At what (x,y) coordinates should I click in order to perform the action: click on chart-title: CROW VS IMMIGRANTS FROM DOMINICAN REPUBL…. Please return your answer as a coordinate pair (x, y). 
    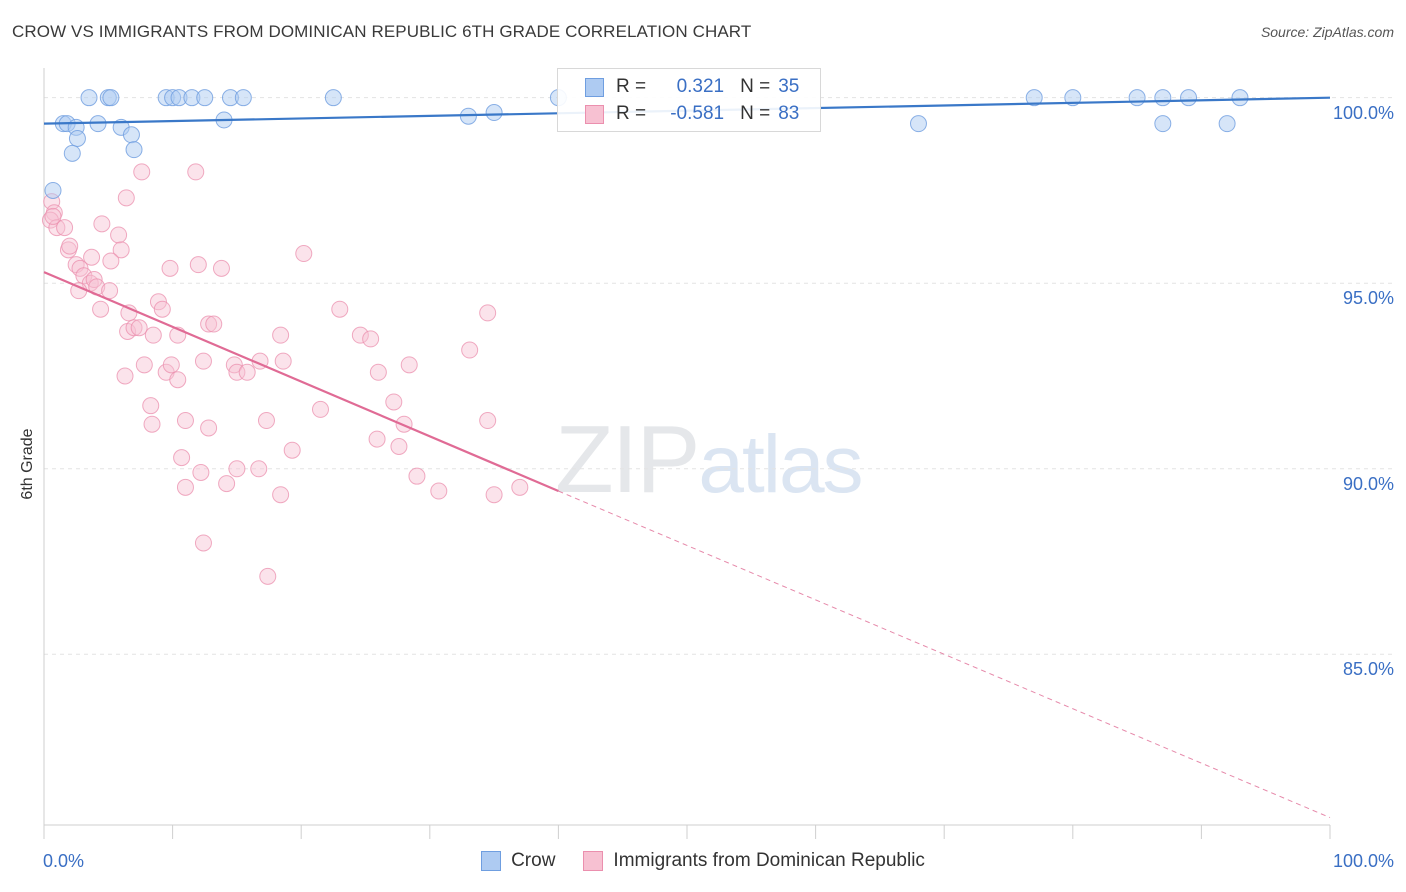
    Looking at the image, I should click on (382, 31).